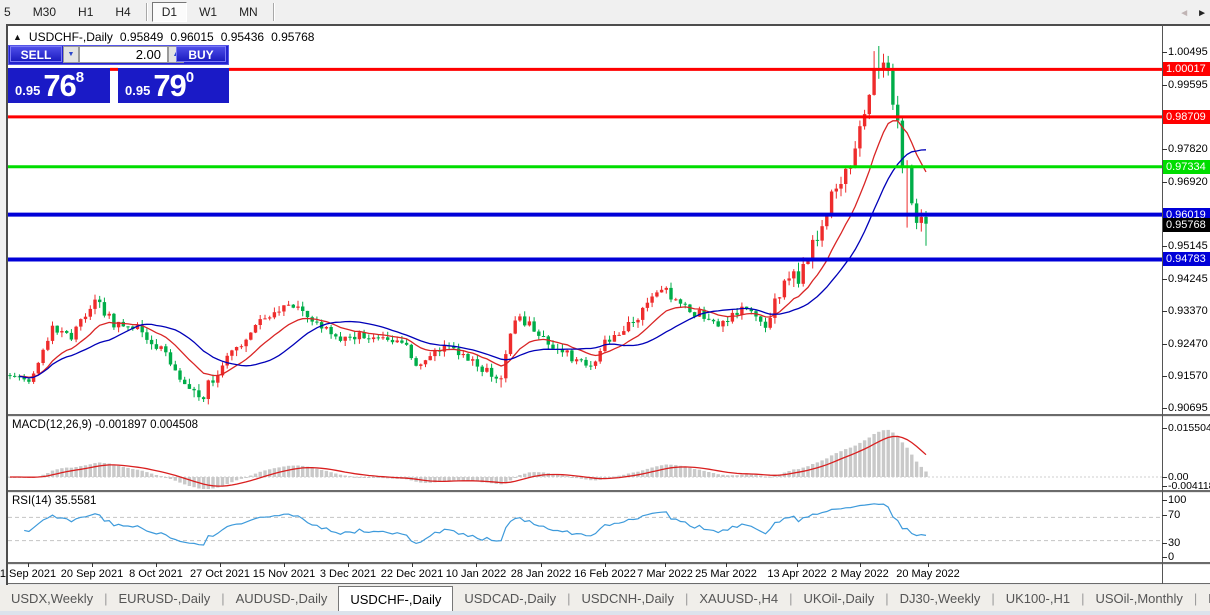 The image size is (1210, 615). Describe the element at coordinates (208, 12) in the screenshot. I see `timeframe-button-w1: W1` at that location.